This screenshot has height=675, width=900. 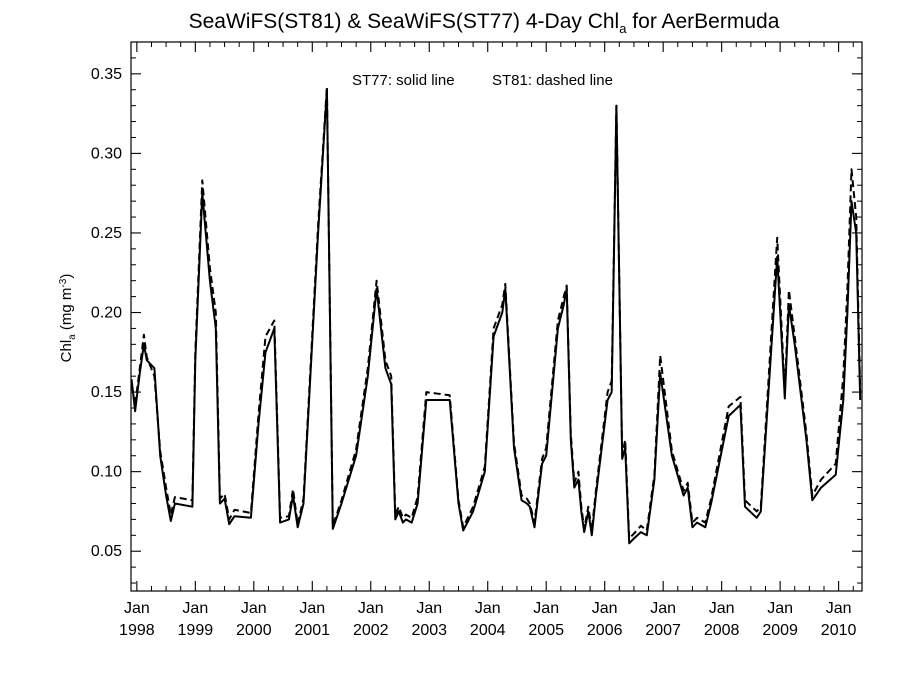 I want to click on annotation-solid: ST77: solid line, so click(x=403, y=80).